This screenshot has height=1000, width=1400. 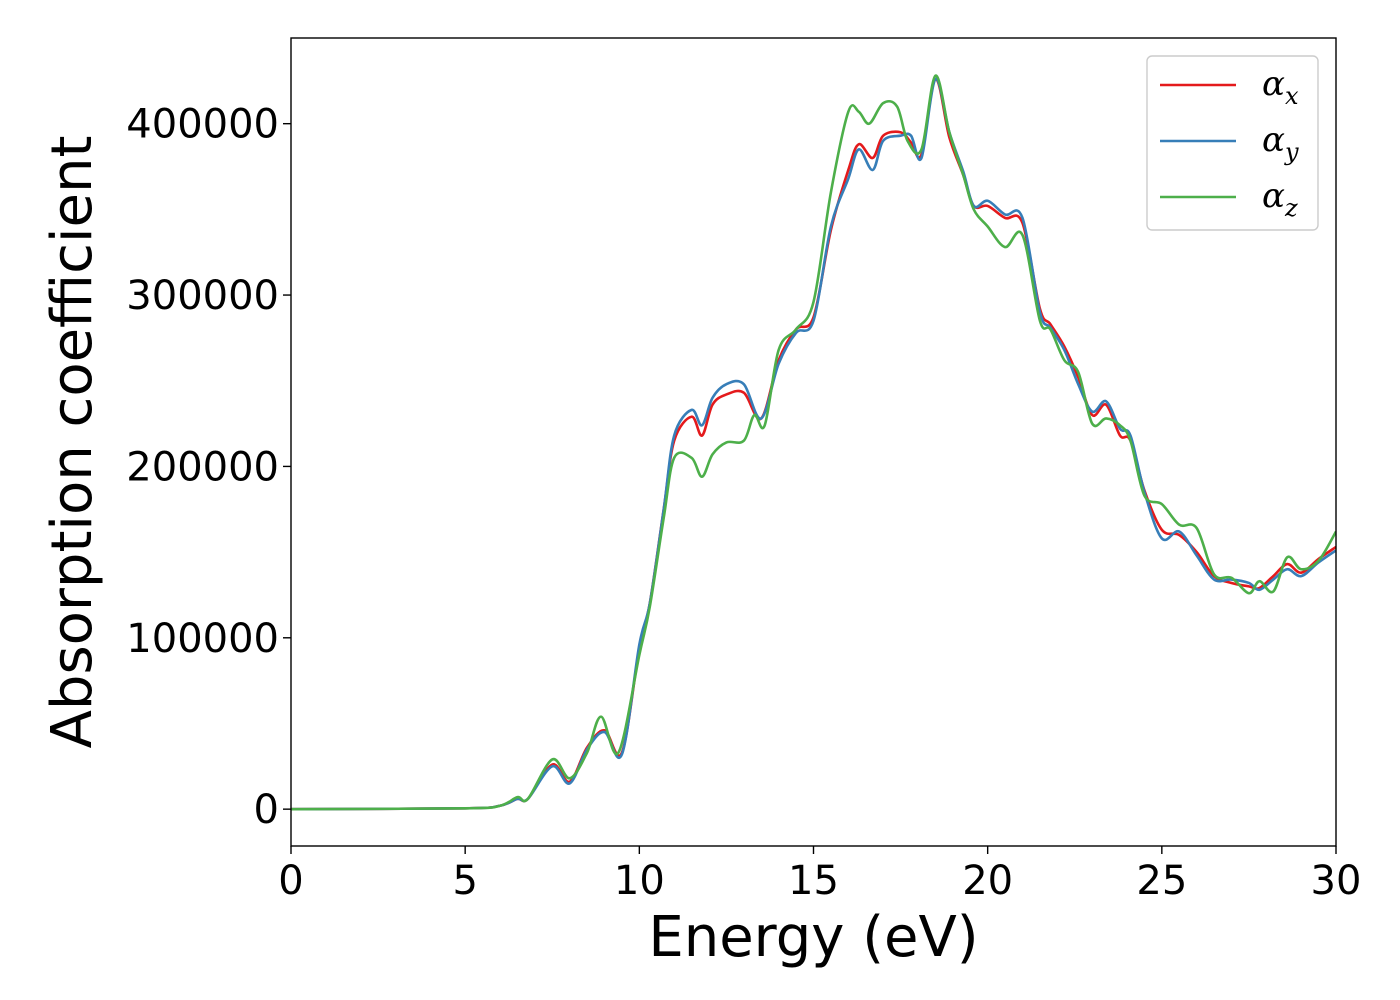 I want to click on y-axis-title: Absorption coefficient, so click(x=72, y=442).